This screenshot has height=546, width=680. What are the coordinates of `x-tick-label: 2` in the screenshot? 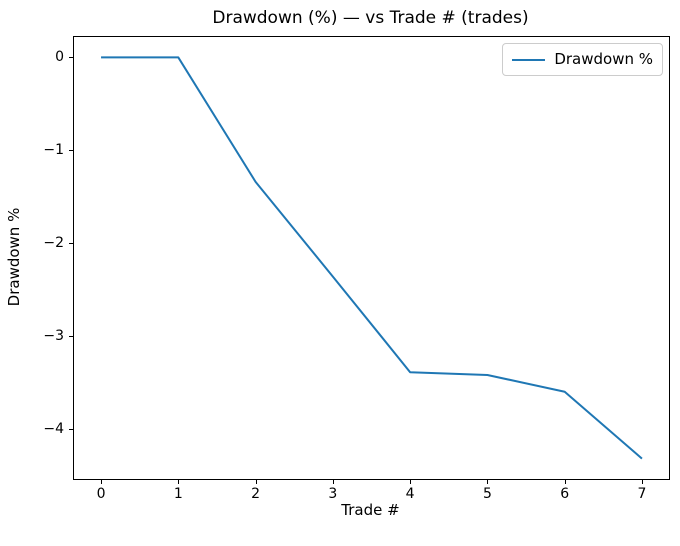 It's located at (256, 494).